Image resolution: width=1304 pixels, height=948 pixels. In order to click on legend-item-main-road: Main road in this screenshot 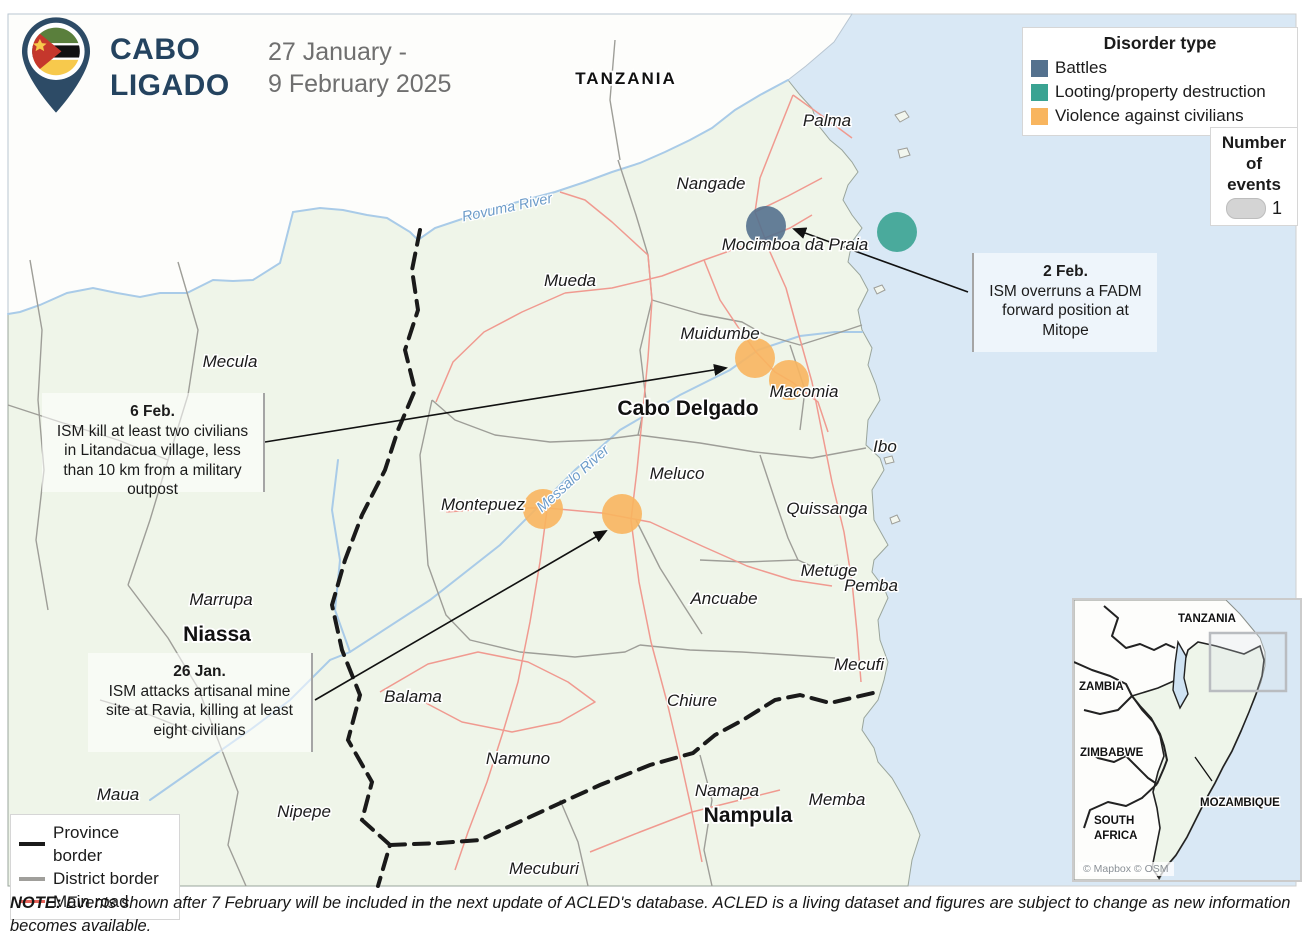, I will do `click(95, 901)`.